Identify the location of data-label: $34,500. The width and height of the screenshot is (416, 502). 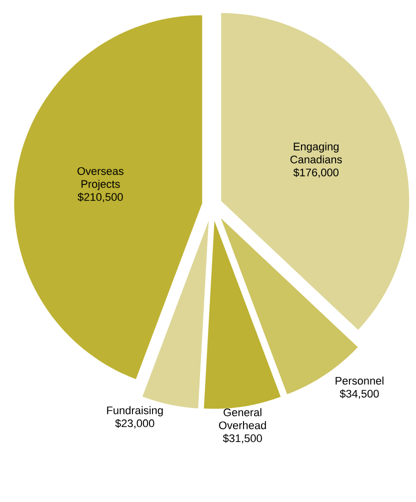
(359, 394).